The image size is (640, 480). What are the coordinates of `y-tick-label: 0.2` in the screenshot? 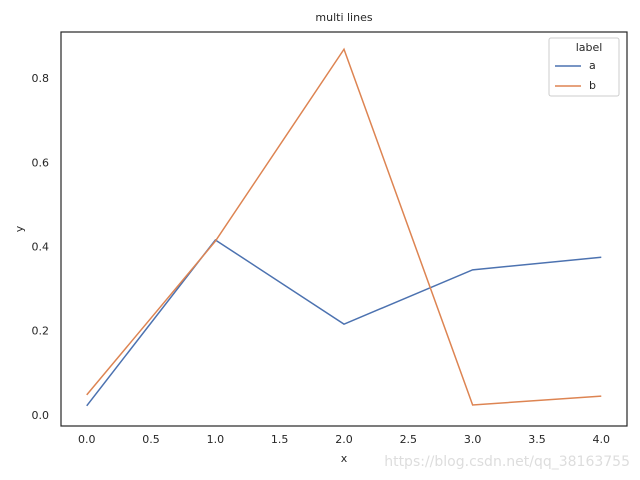 It's located at (41, 331).